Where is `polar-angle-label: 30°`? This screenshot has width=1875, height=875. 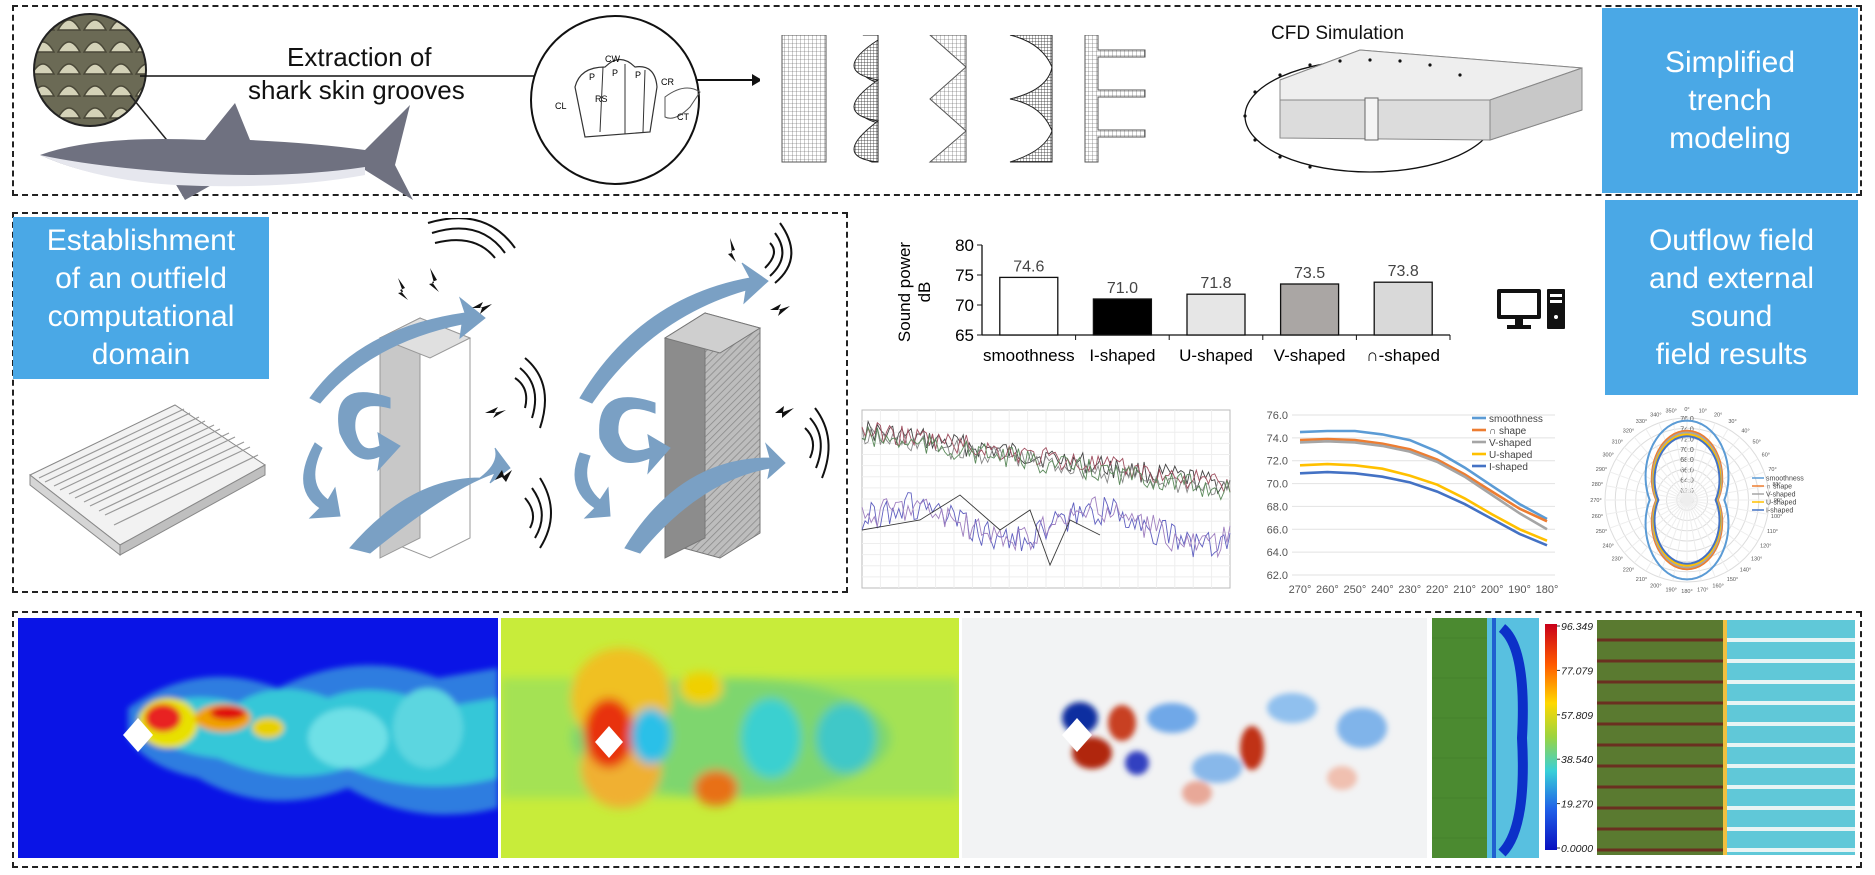 polar-angle-label: 30° is located at coordinates (1732, 422).